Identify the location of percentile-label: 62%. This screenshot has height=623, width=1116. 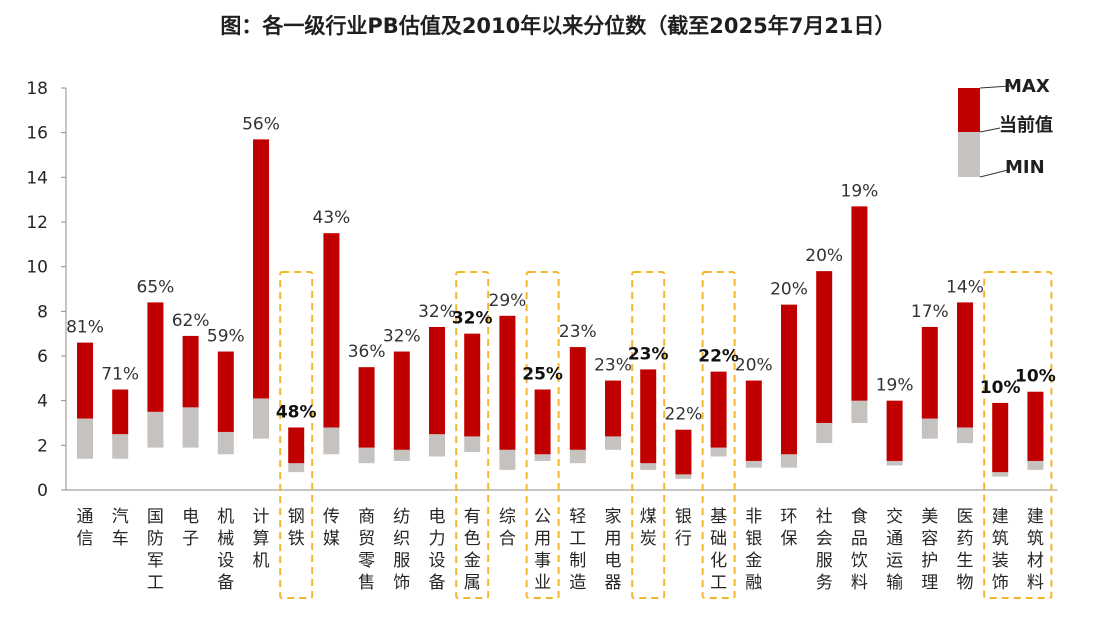
(191, 321).